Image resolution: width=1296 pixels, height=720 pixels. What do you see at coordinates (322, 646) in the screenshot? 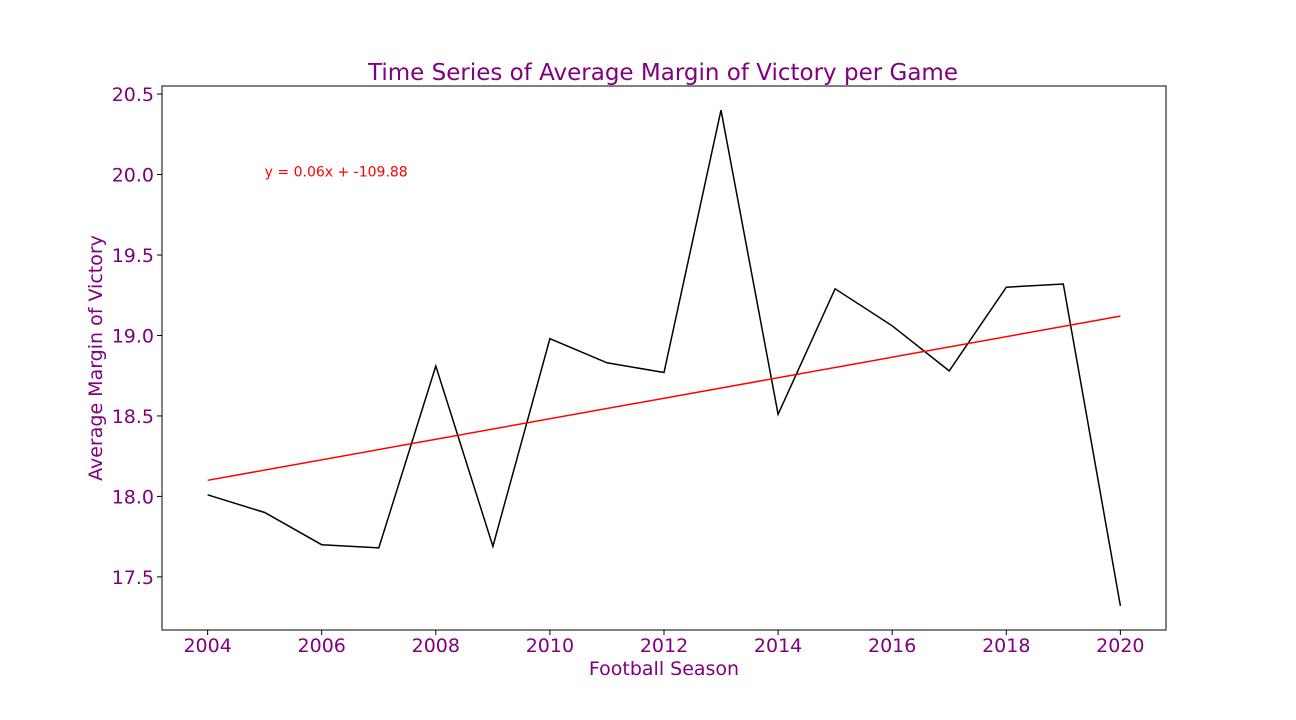
I see `x-tick-label: 2006` at bounding box center [322, 646].